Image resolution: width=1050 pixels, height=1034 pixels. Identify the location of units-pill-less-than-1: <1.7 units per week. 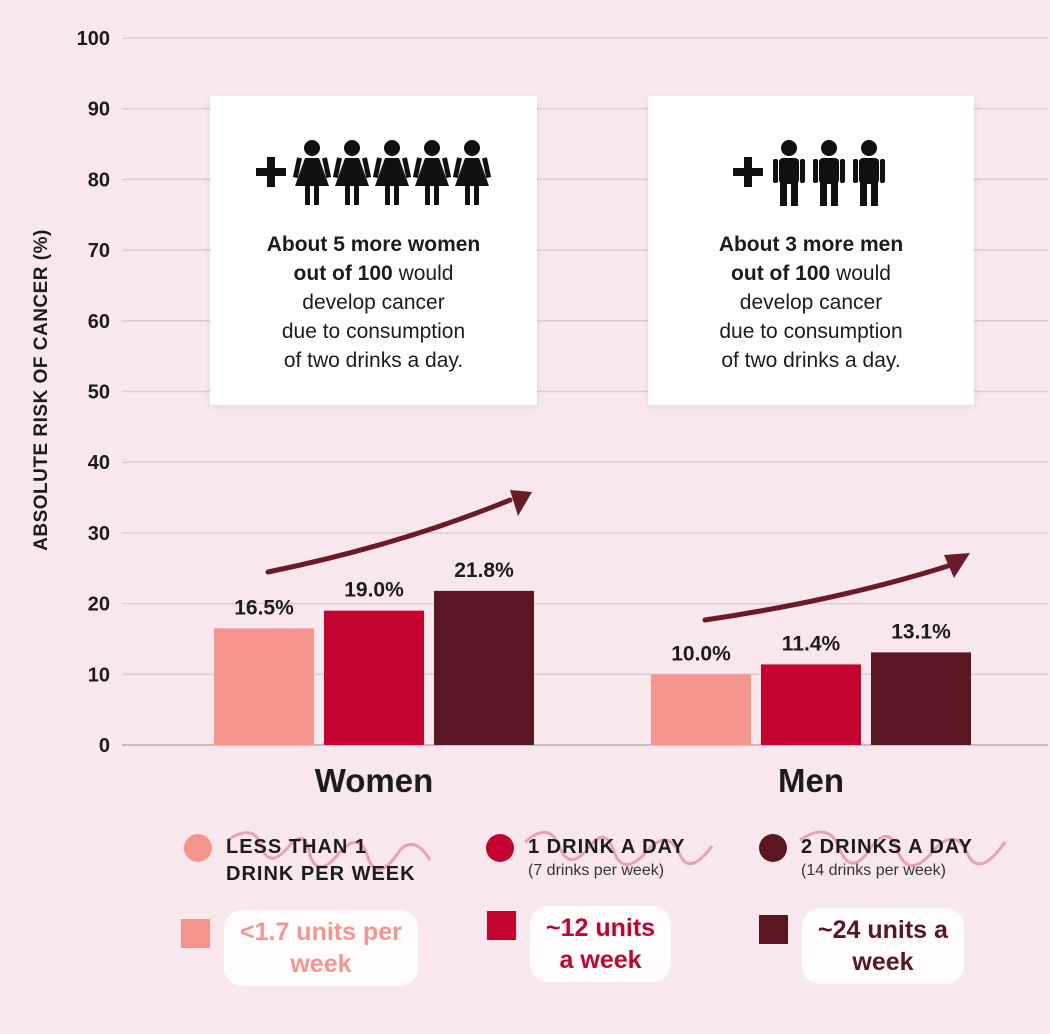
(321, 948).